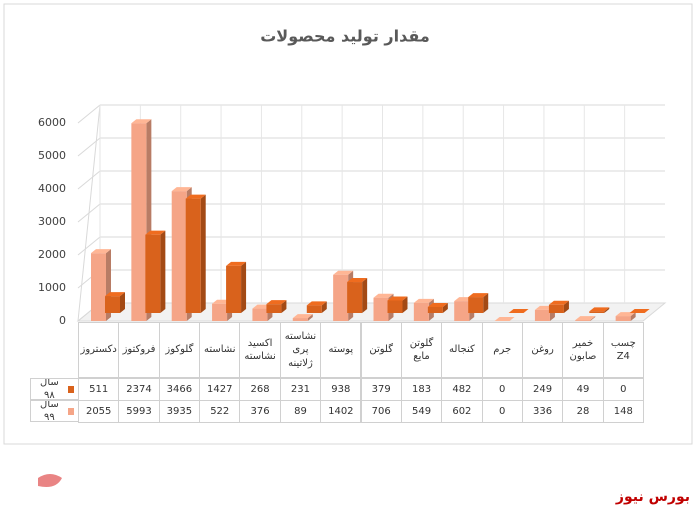  Describe the element at coordinates (381, 411) in the screenshot. I see `table-value: 706` at that location.